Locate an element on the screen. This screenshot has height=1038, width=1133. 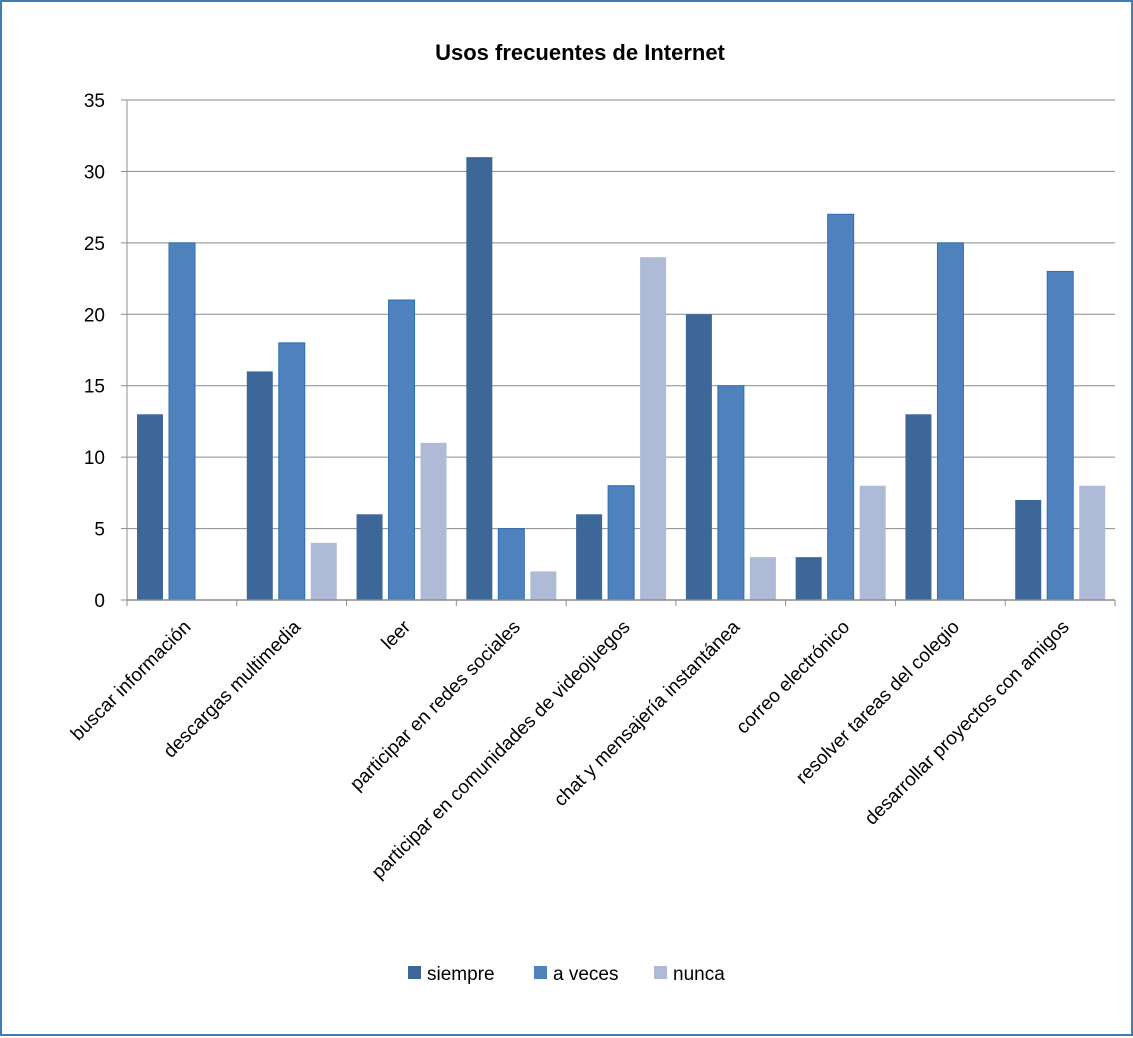
legend-label-nunca: nunca is located at coordinates (699, 974).